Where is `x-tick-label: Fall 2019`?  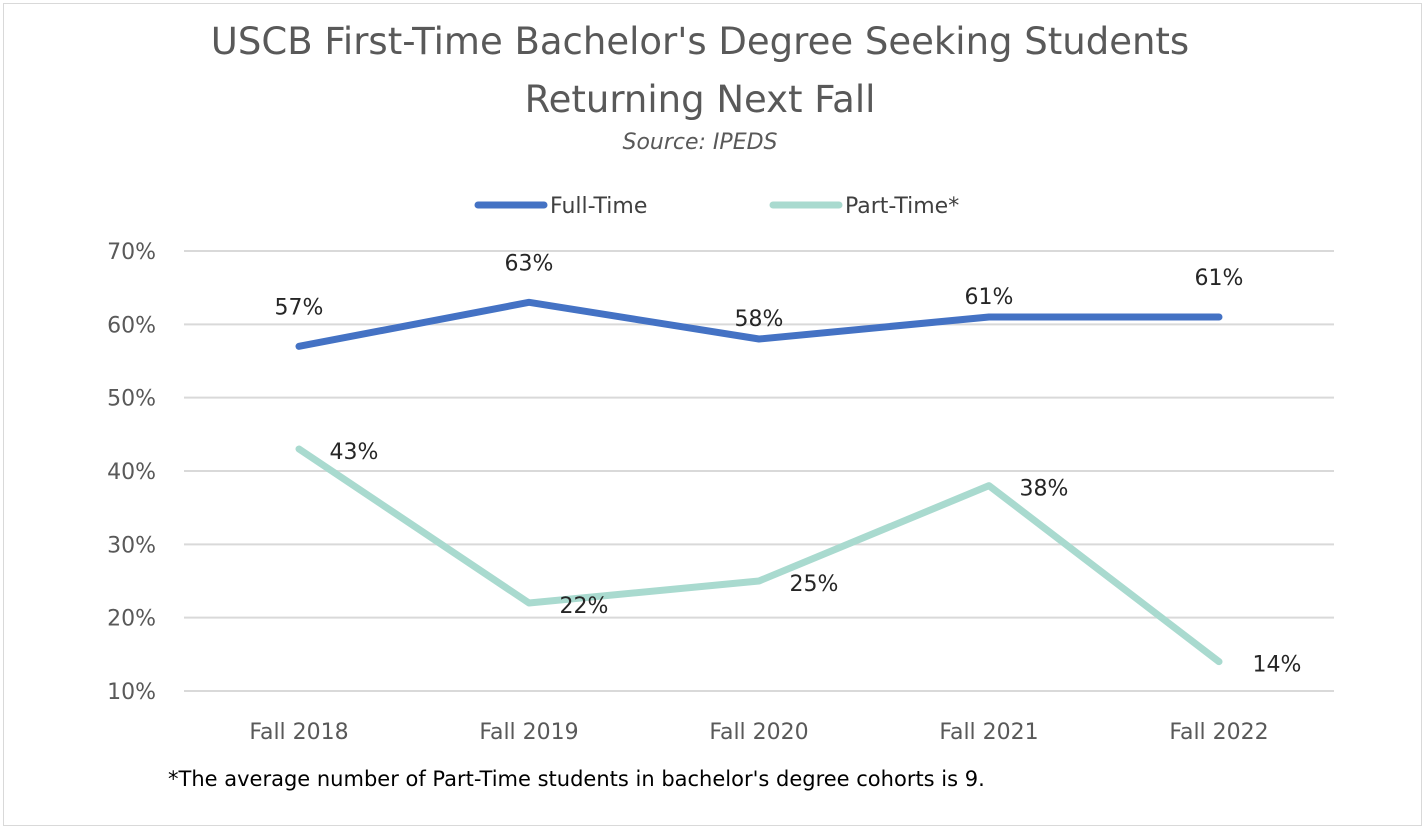
x-tick-label: Fall 2019 is located at coordinates (528, 732).